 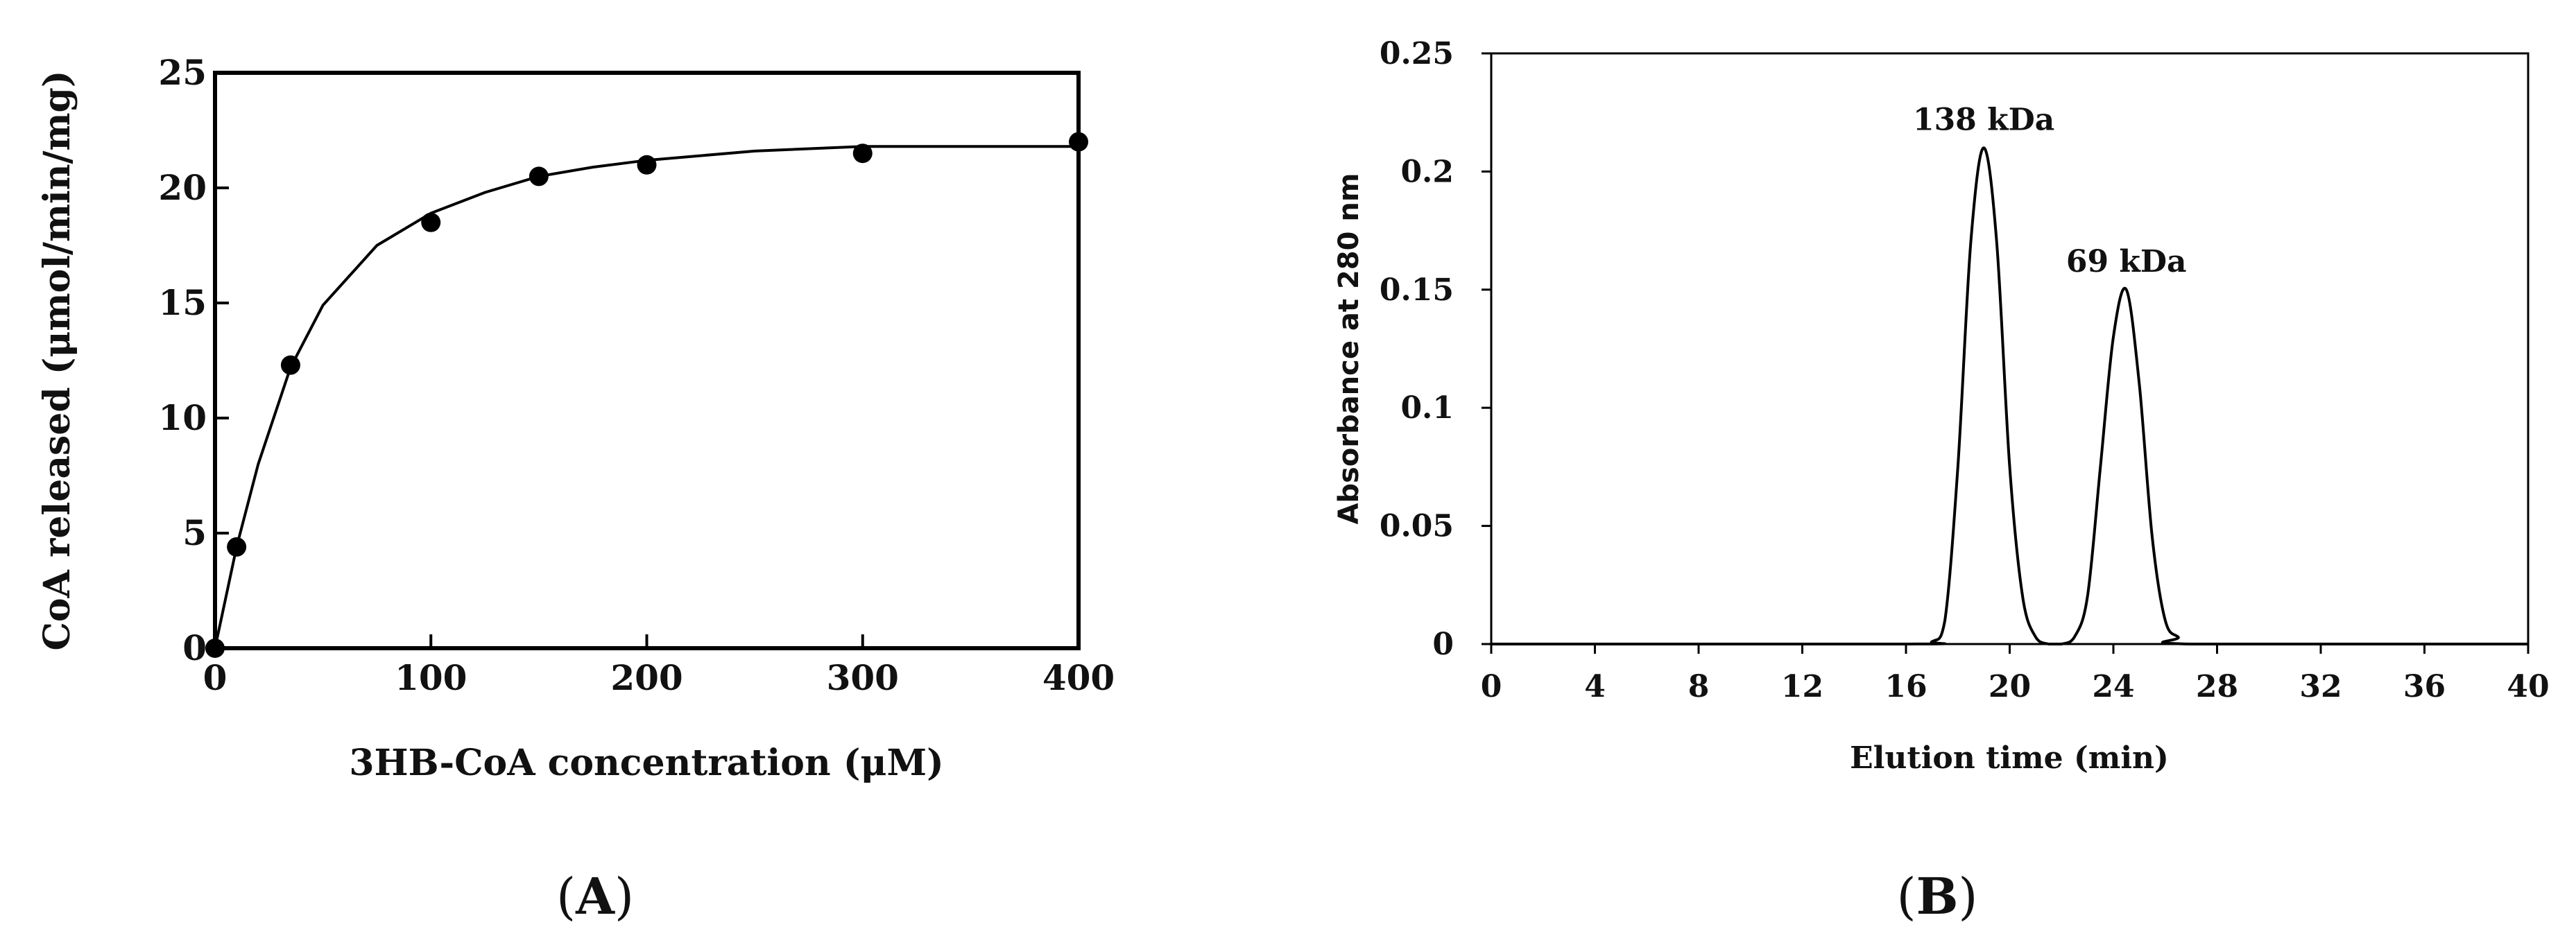 What do you see at coordinates (2009, 758) in the screenshot?
I see `x-axis-title-b: Elution time (min)` at bounding box center [2009, 758].